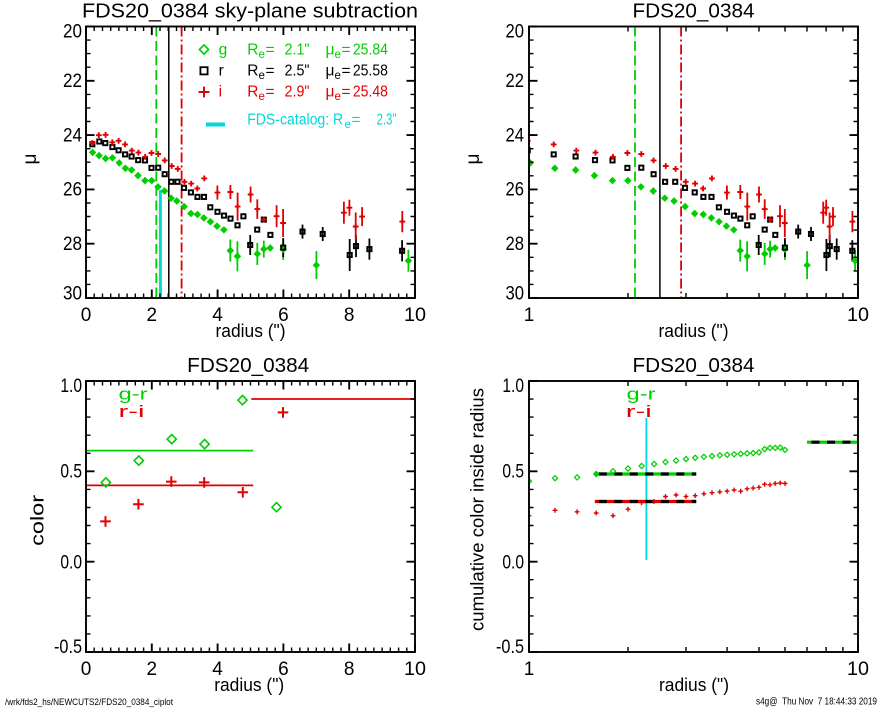 The width and height of the screenshot is (885, 708). I want to click on svg-text: 2.9", so click(297, 92).